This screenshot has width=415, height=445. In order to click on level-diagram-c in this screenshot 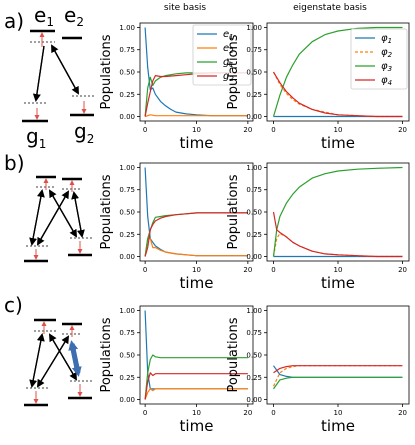, I will do `click(58, 362)`.